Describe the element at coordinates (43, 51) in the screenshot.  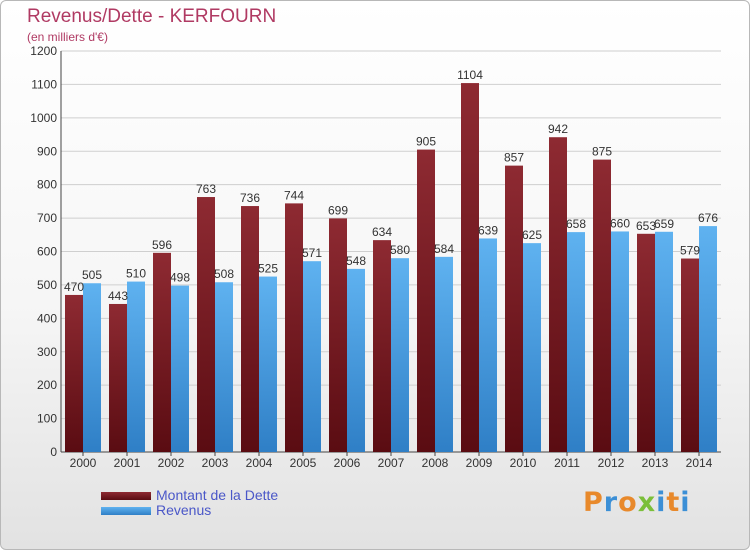
I see `y-tick-label: 1200` at that location.